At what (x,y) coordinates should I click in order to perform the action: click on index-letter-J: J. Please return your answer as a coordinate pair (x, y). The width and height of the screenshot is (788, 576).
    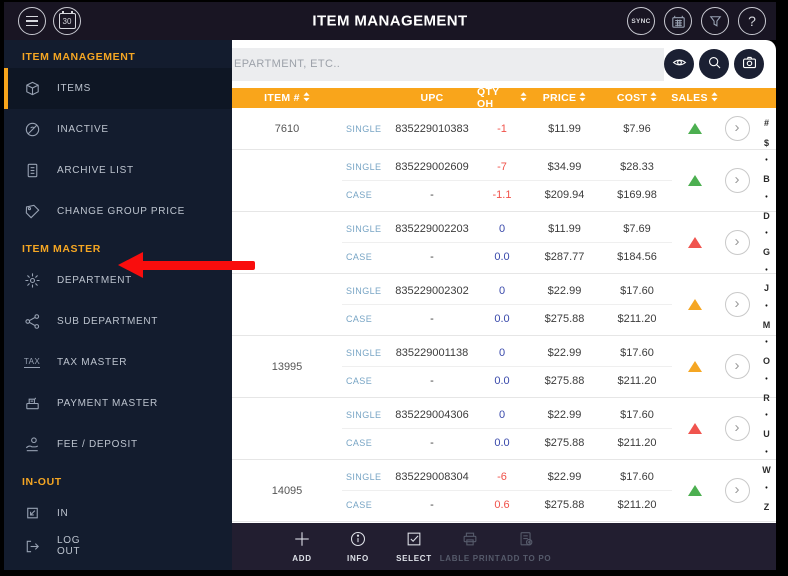
    Looking at the image, I should click on (766, 288).